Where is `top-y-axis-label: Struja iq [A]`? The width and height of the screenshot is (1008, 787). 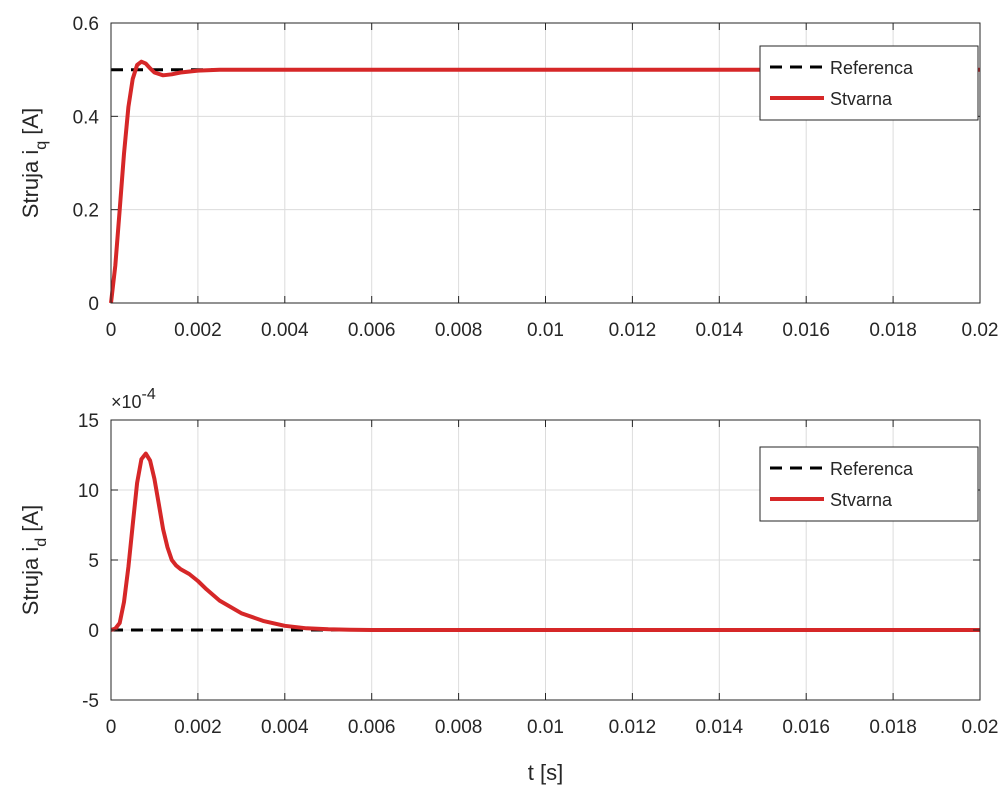
top-y-axis-label: Struja iq [A] is located at coordinates (34, 163).